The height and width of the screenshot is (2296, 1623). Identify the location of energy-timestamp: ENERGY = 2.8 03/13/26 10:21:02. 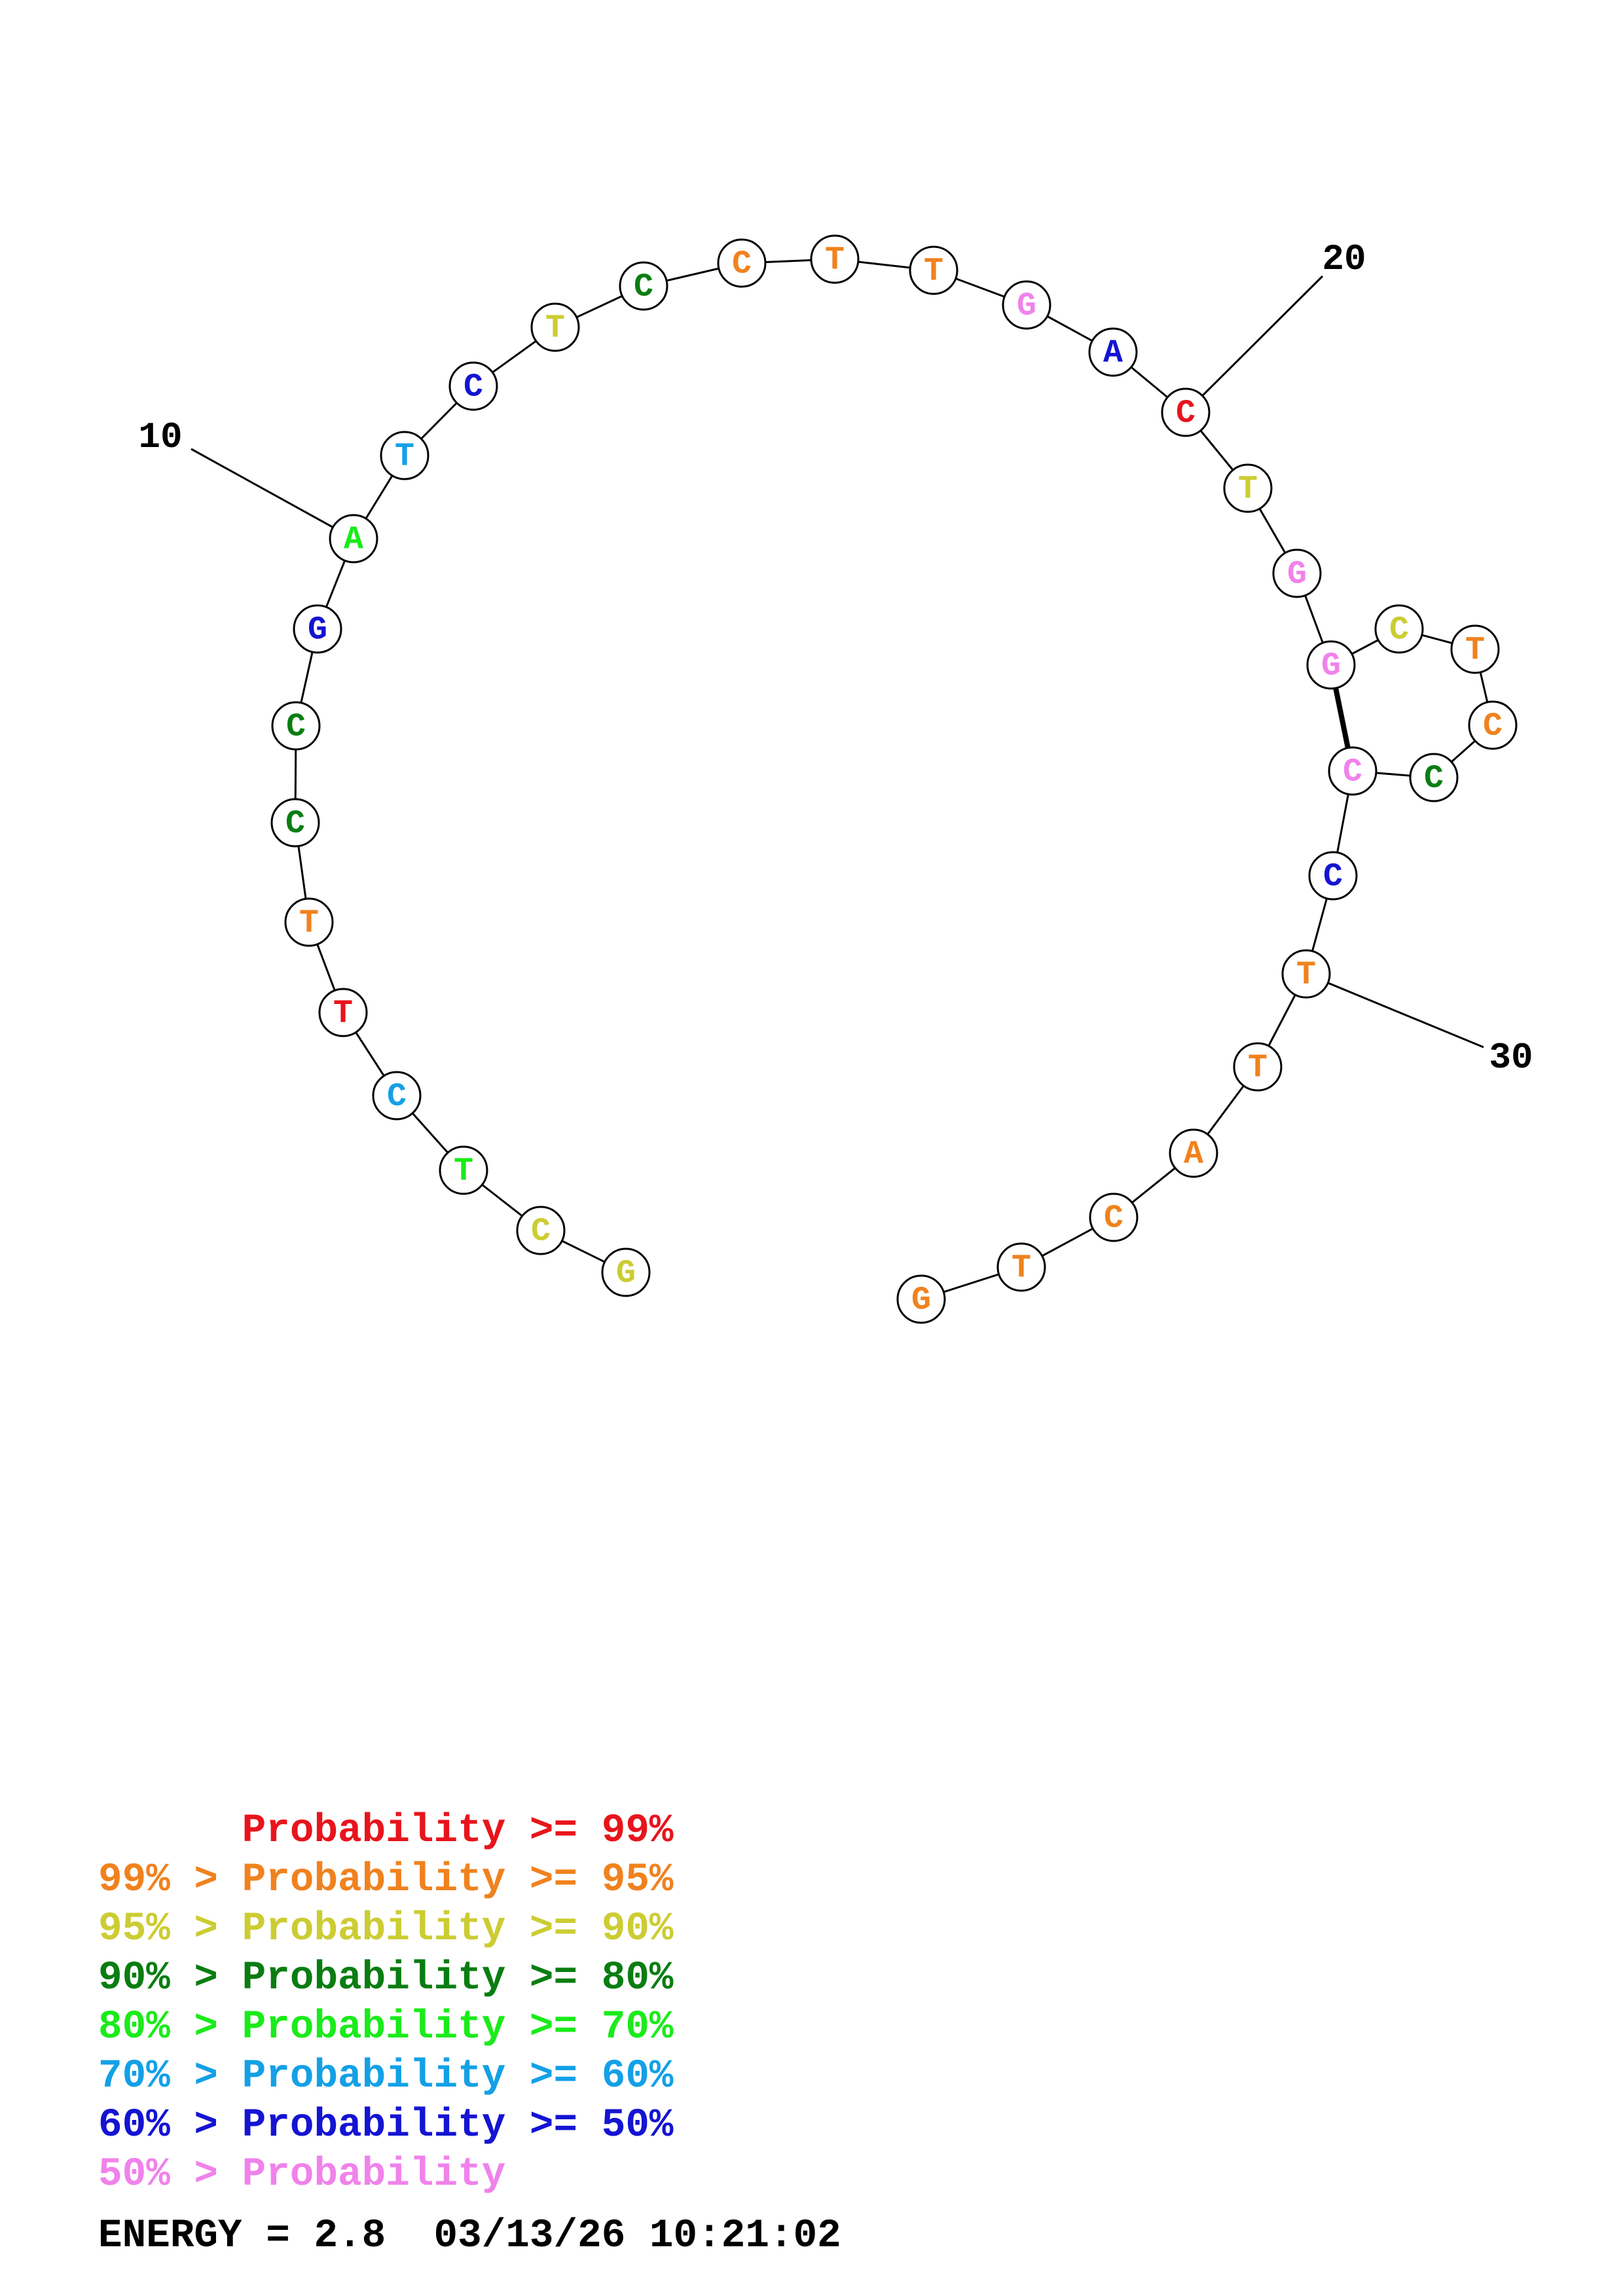
(469, 2236).